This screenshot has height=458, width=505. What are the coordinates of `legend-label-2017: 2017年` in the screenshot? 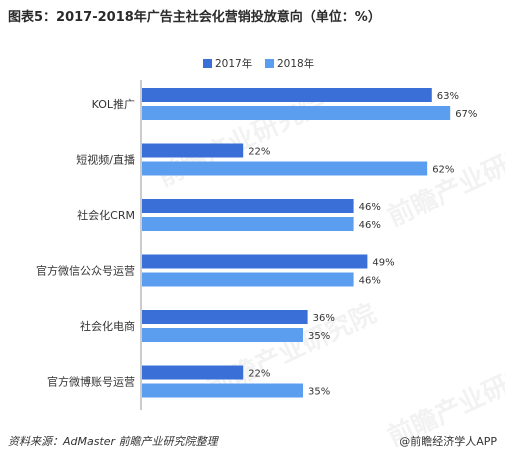 It's located at (234, 64).